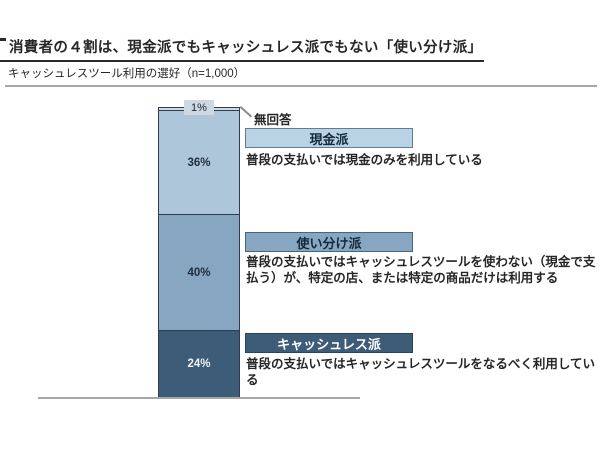 Image resolution: width=600 pixels, height=456 pixels. I want to click on chart-title: キャッシュレスツール利用の選好（n=1,000）, so click(127, 74).